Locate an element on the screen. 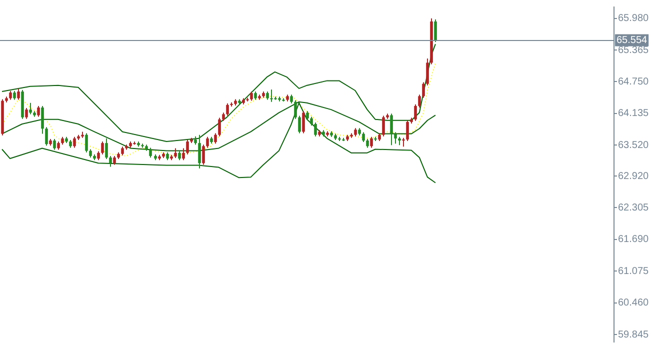 This screenshot has width=651, height=349. y-tick-label: 65.980 is located at coordinates (634, 18).